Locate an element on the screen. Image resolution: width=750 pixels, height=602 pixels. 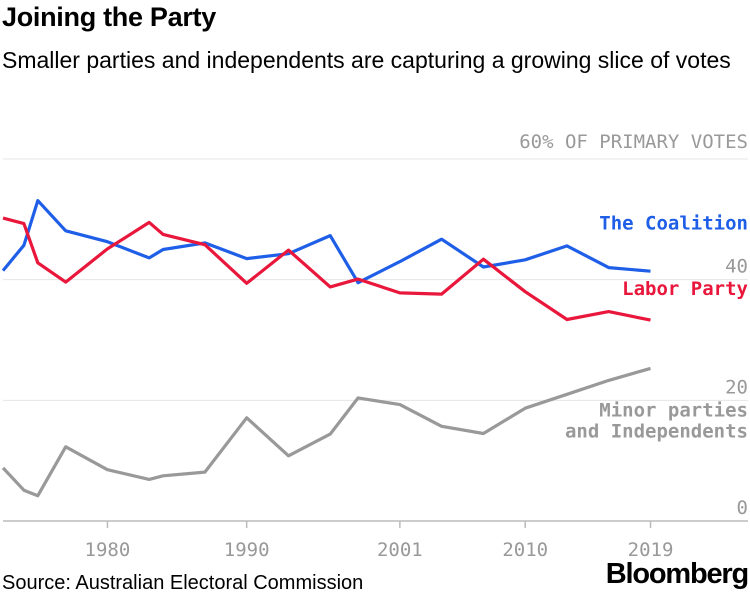
x-tick-label: 1990 is located at coordinates (247, 549).